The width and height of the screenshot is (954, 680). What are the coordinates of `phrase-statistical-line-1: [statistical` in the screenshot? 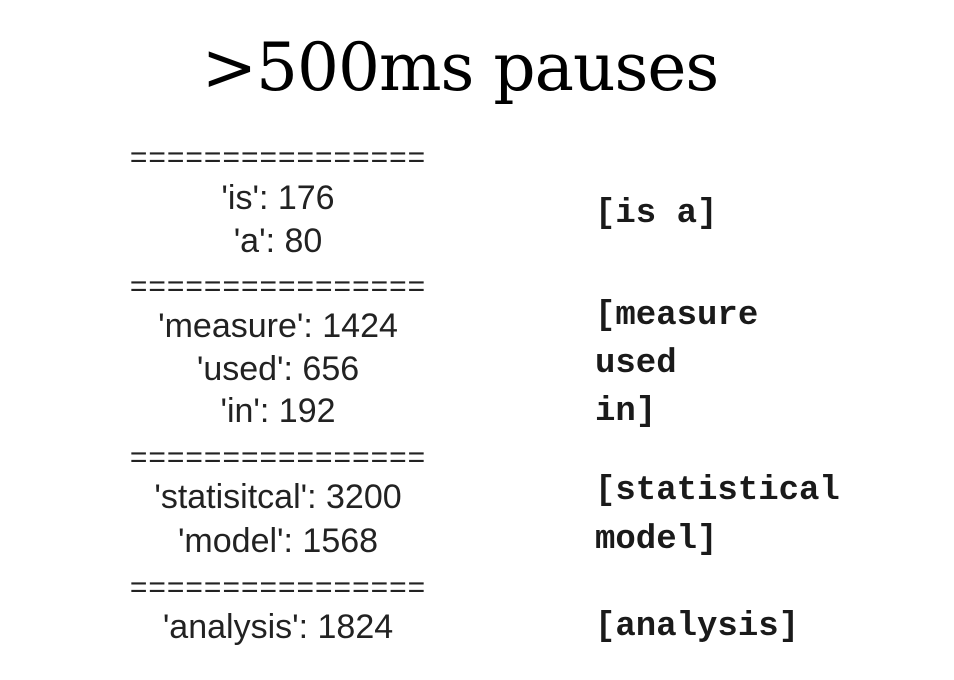 It's located at (717, 491).